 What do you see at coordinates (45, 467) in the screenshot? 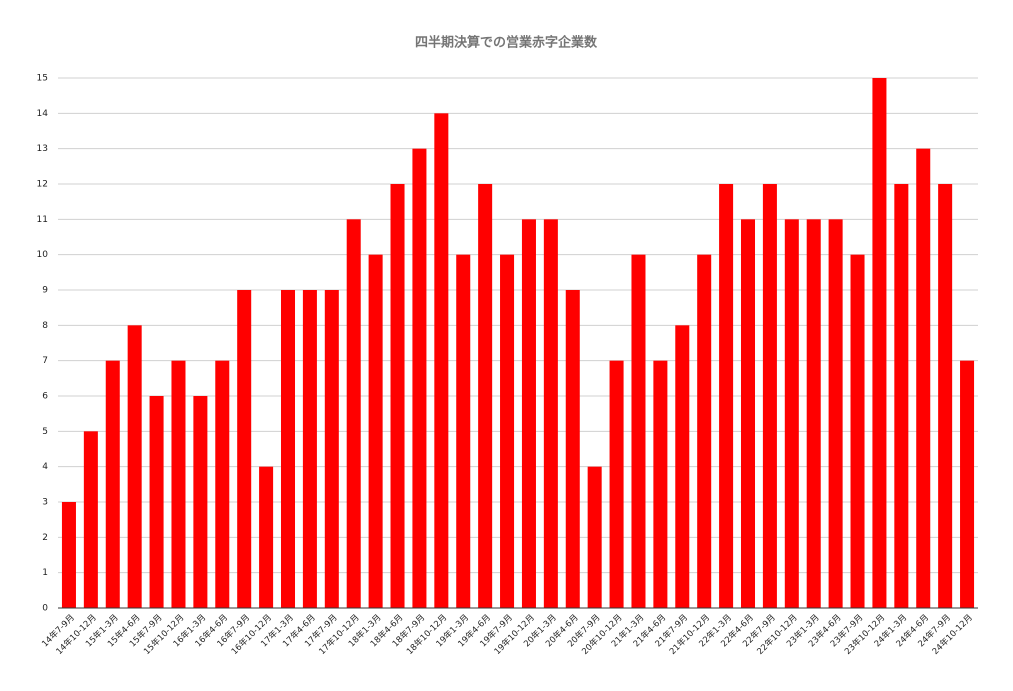
I see `y-tick-label: 4` at bounding box center [45, 467].